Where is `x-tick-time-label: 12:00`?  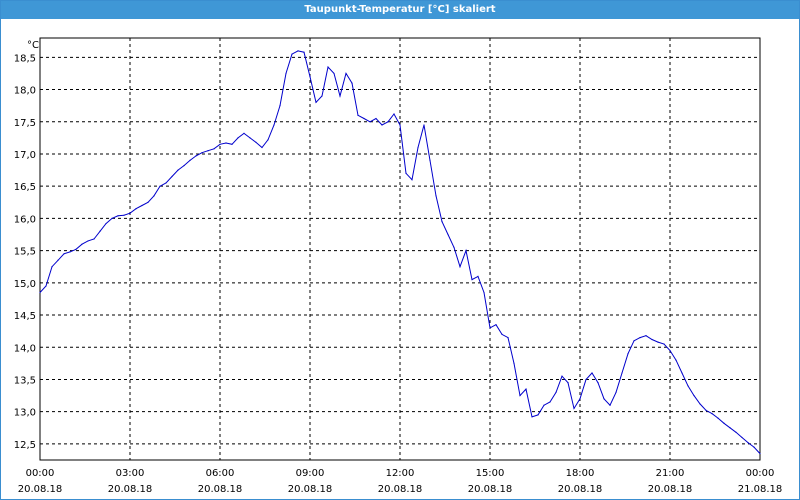 x-tick-time-label: 12:00 is located at coordinates (400, 473).